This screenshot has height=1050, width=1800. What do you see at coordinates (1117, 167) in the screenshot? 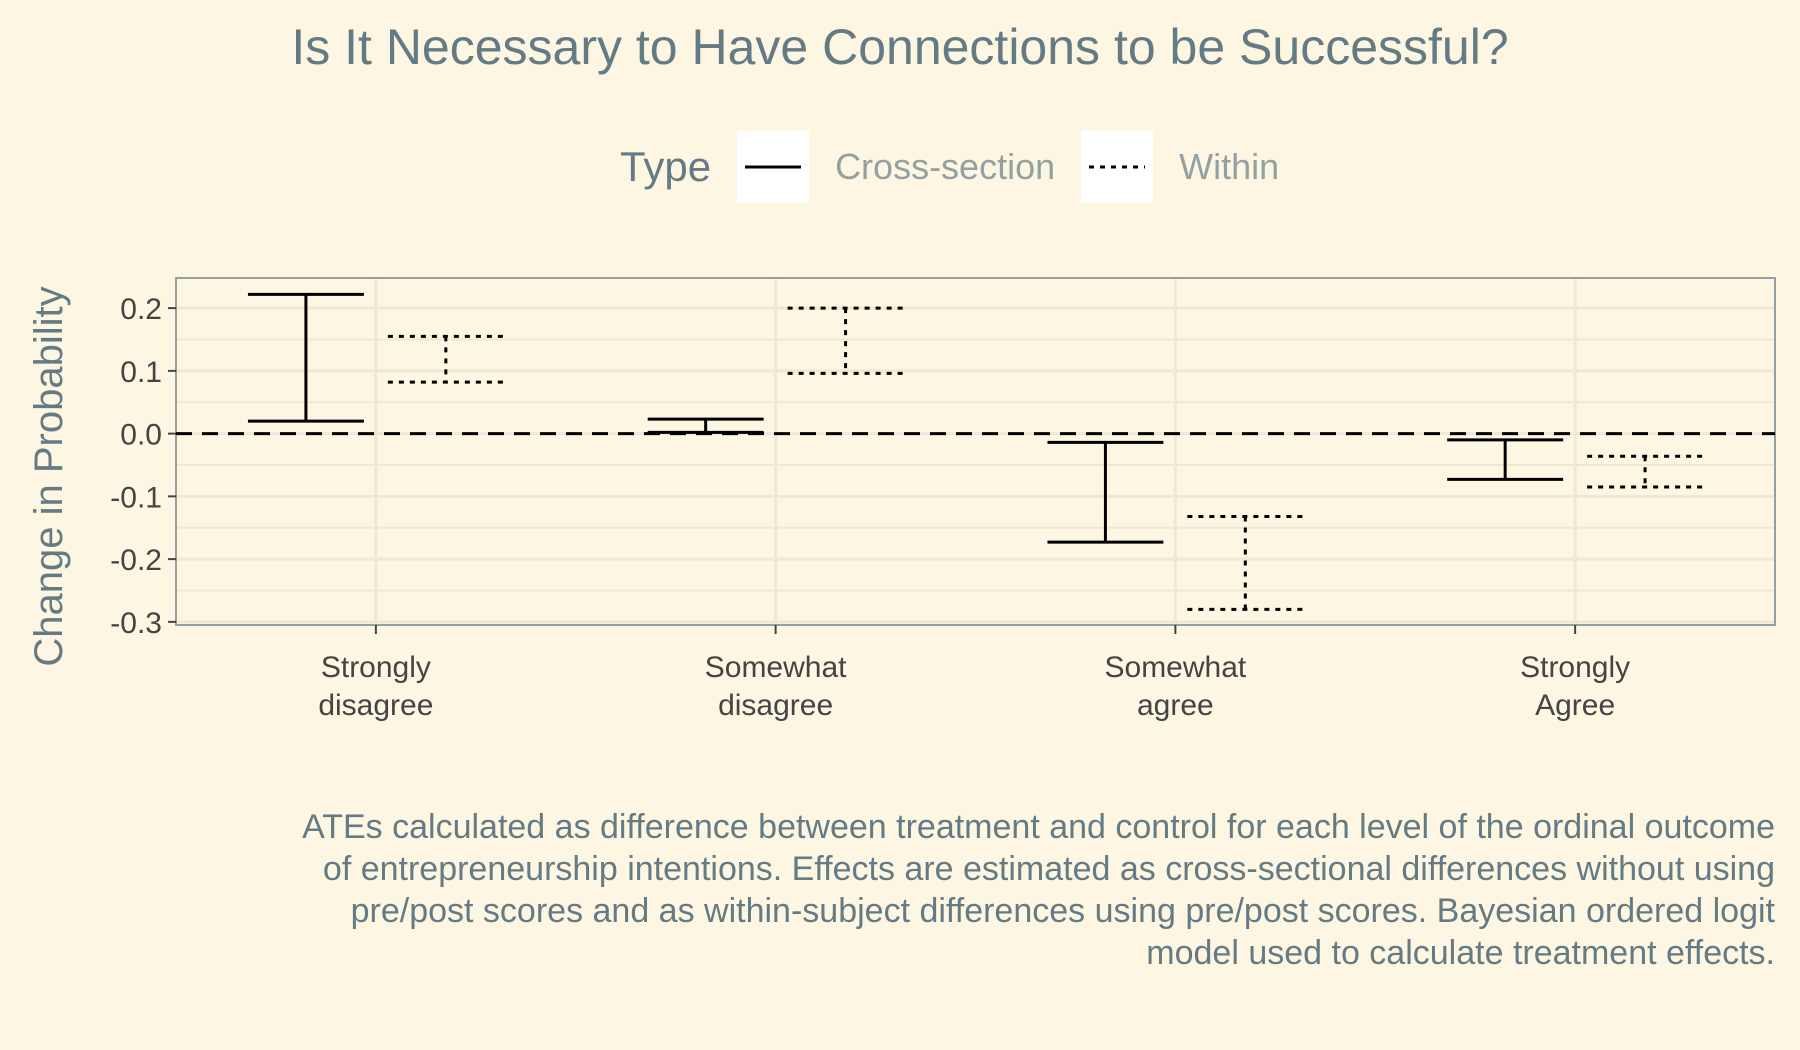
I see `legend-key-within` at bounding box center [1117, 167].